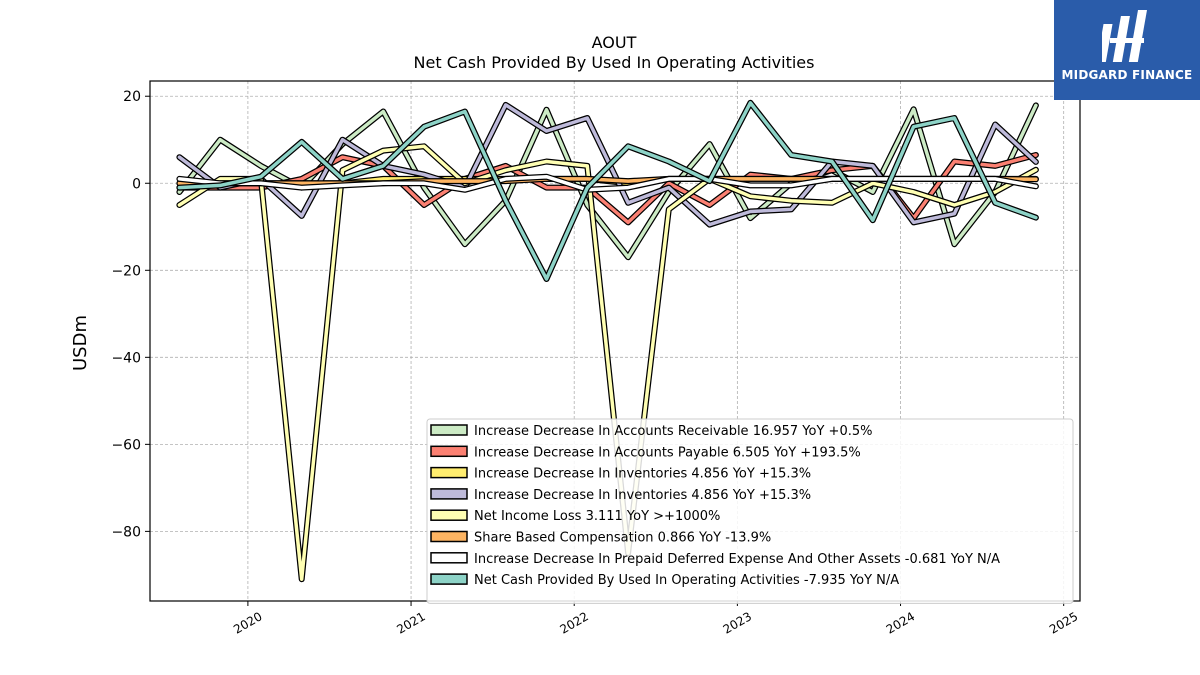 The image size is (1200, 675). What do you see at coordinates (126, 358) in the screenshot?
I see `y-tick-label: −40` at bounding box center [126, 358].